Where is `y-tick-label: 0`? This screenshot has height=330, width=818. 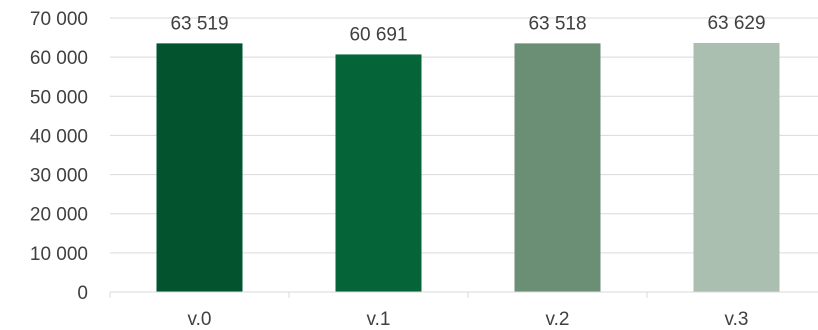 y-tick-label: 0 is located at coordinates (82, 293).